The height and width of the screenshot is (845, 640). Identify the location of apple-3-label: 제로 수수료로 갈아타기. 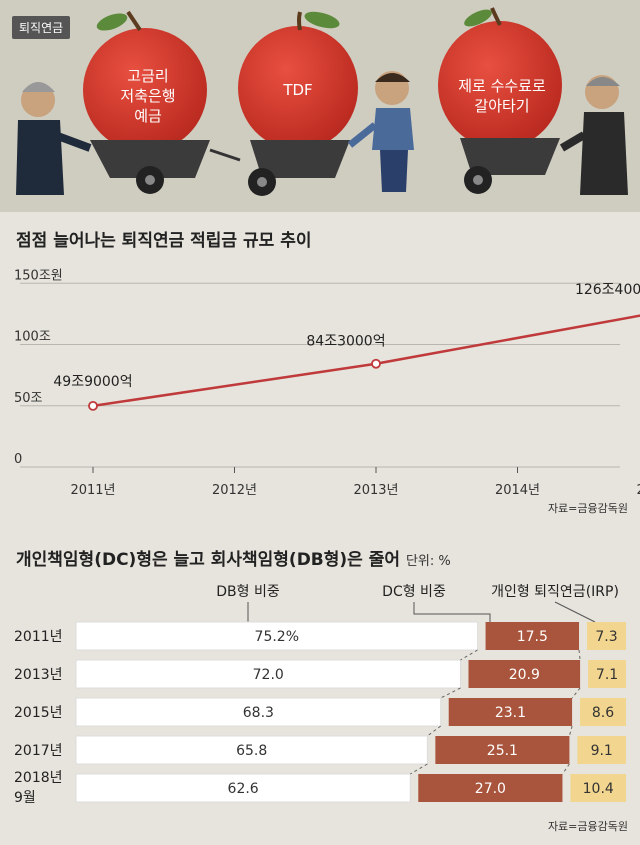
(502, 96).